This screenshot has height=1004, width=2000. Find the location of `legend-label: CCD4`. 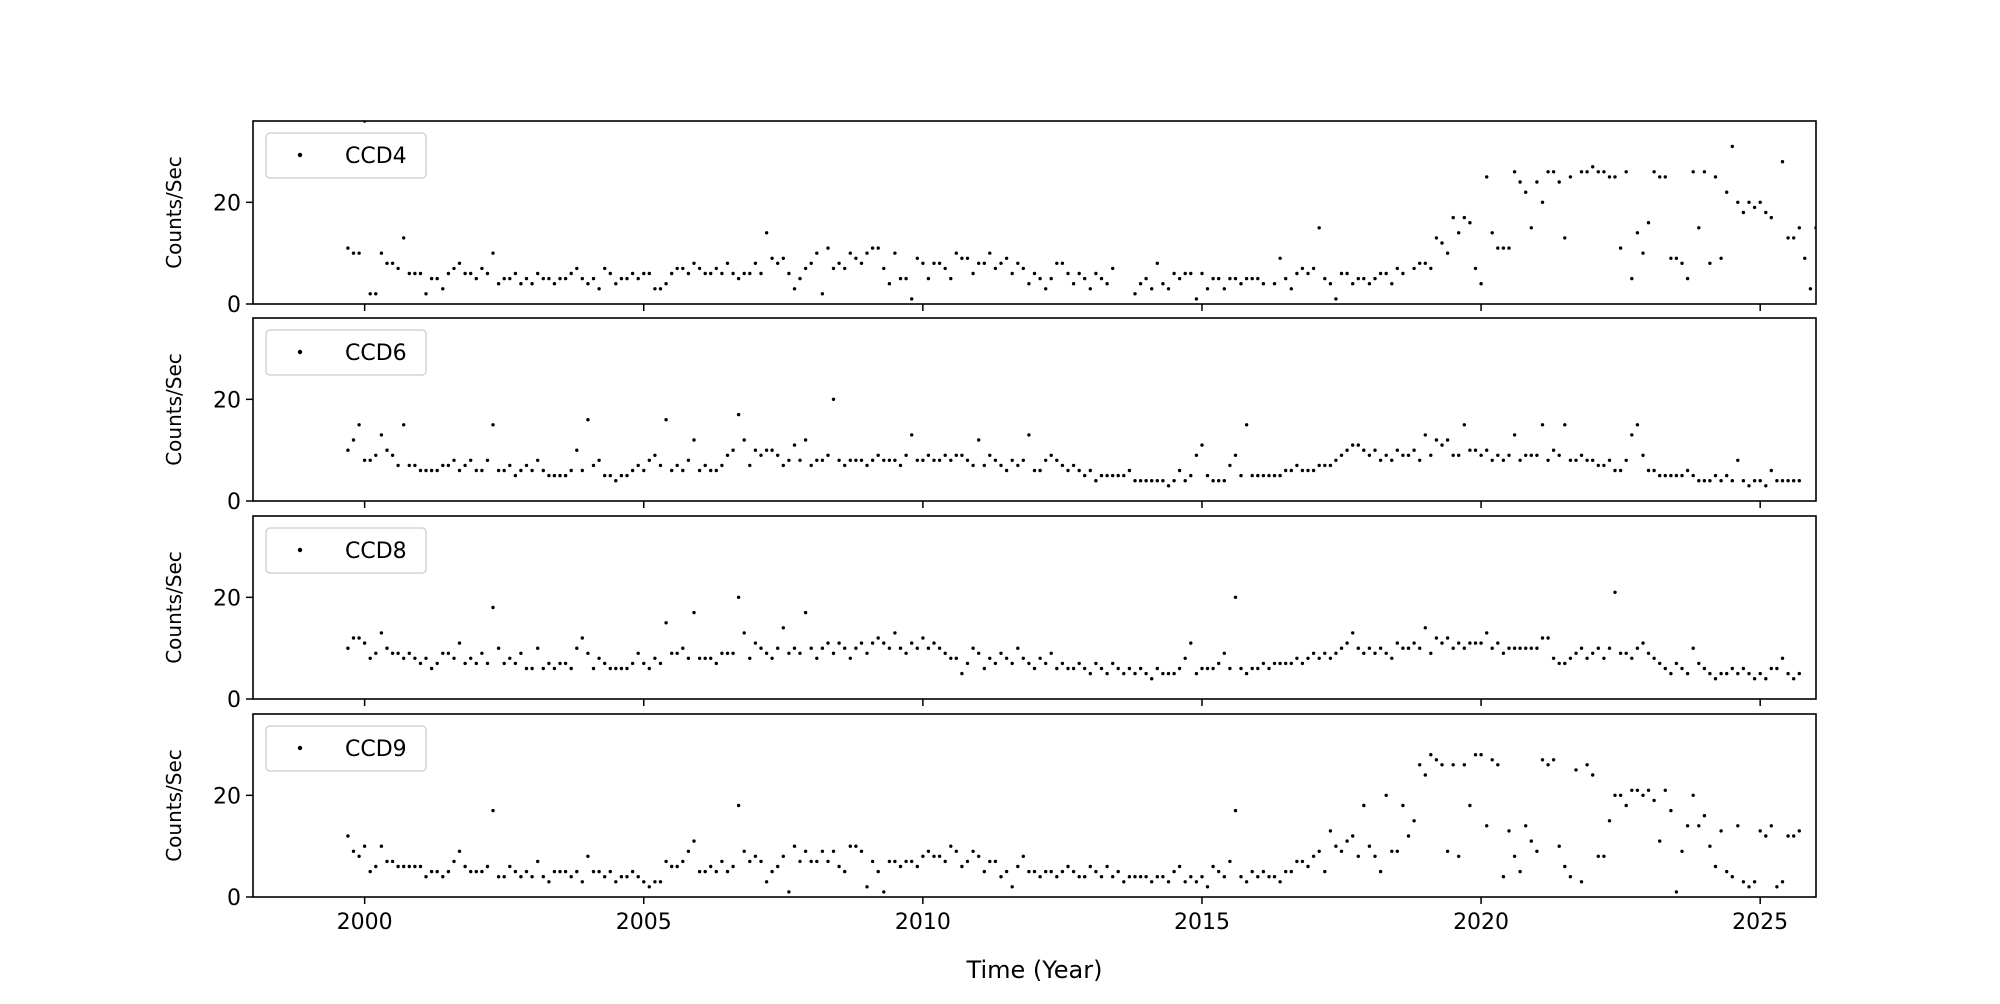

legend-label: CCD4 is located at coordinates (376, 156).